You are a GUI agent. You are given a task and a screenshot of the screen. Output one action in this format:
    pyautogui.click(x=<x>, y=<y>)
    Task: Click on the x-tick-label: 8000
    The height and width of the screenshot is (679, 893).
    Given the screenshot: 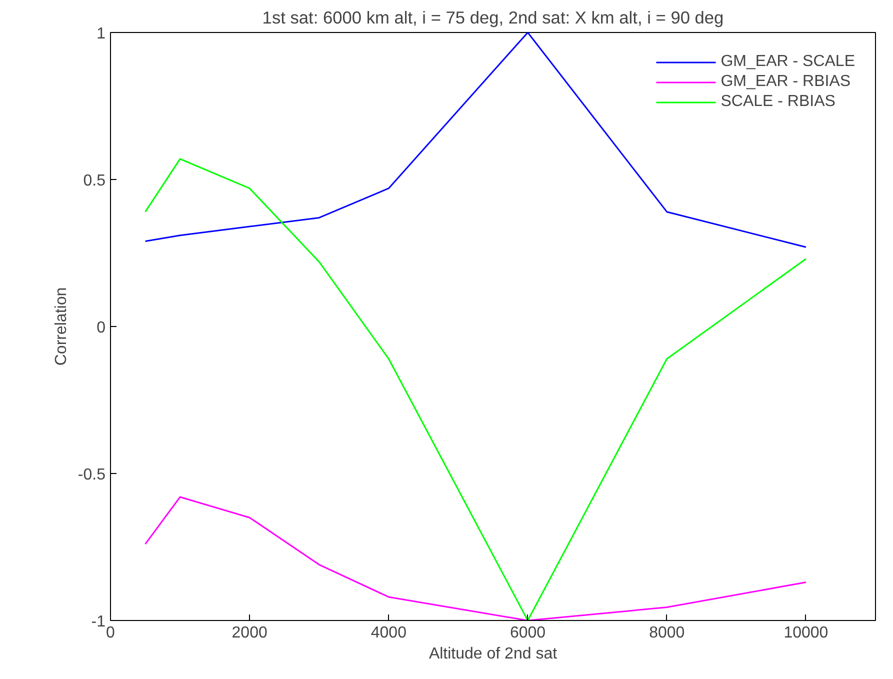 What is the action you would take?
    pyautogui.click(x=667, y=633)
    